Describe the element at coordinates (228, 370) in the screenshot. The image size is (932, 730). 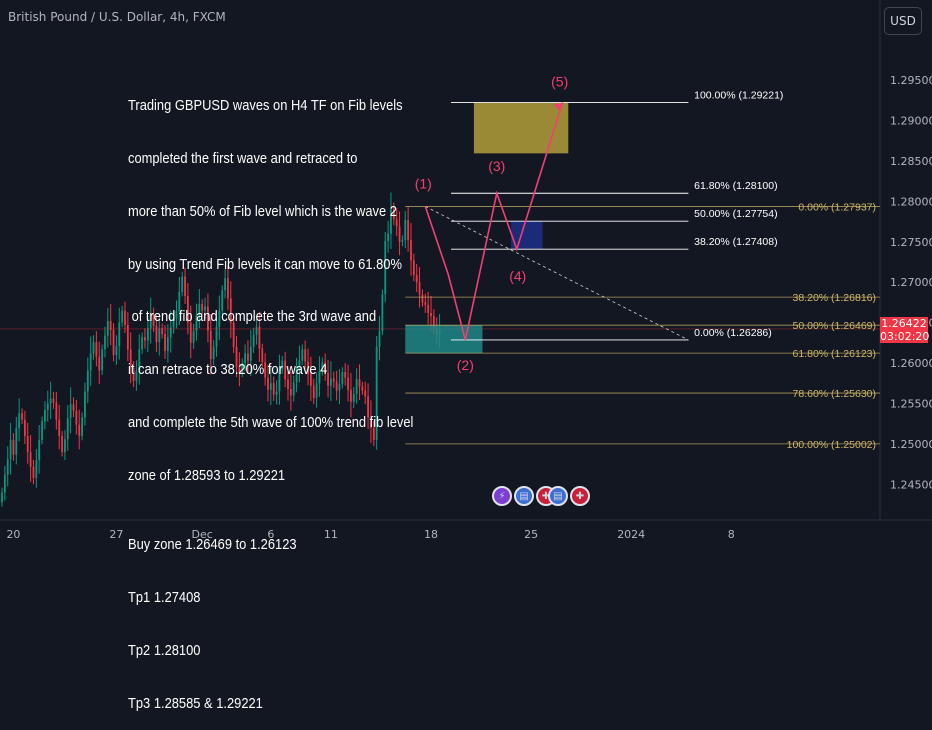
I see `note-line: it can retrace to 38.20% for wave 4` at that location.